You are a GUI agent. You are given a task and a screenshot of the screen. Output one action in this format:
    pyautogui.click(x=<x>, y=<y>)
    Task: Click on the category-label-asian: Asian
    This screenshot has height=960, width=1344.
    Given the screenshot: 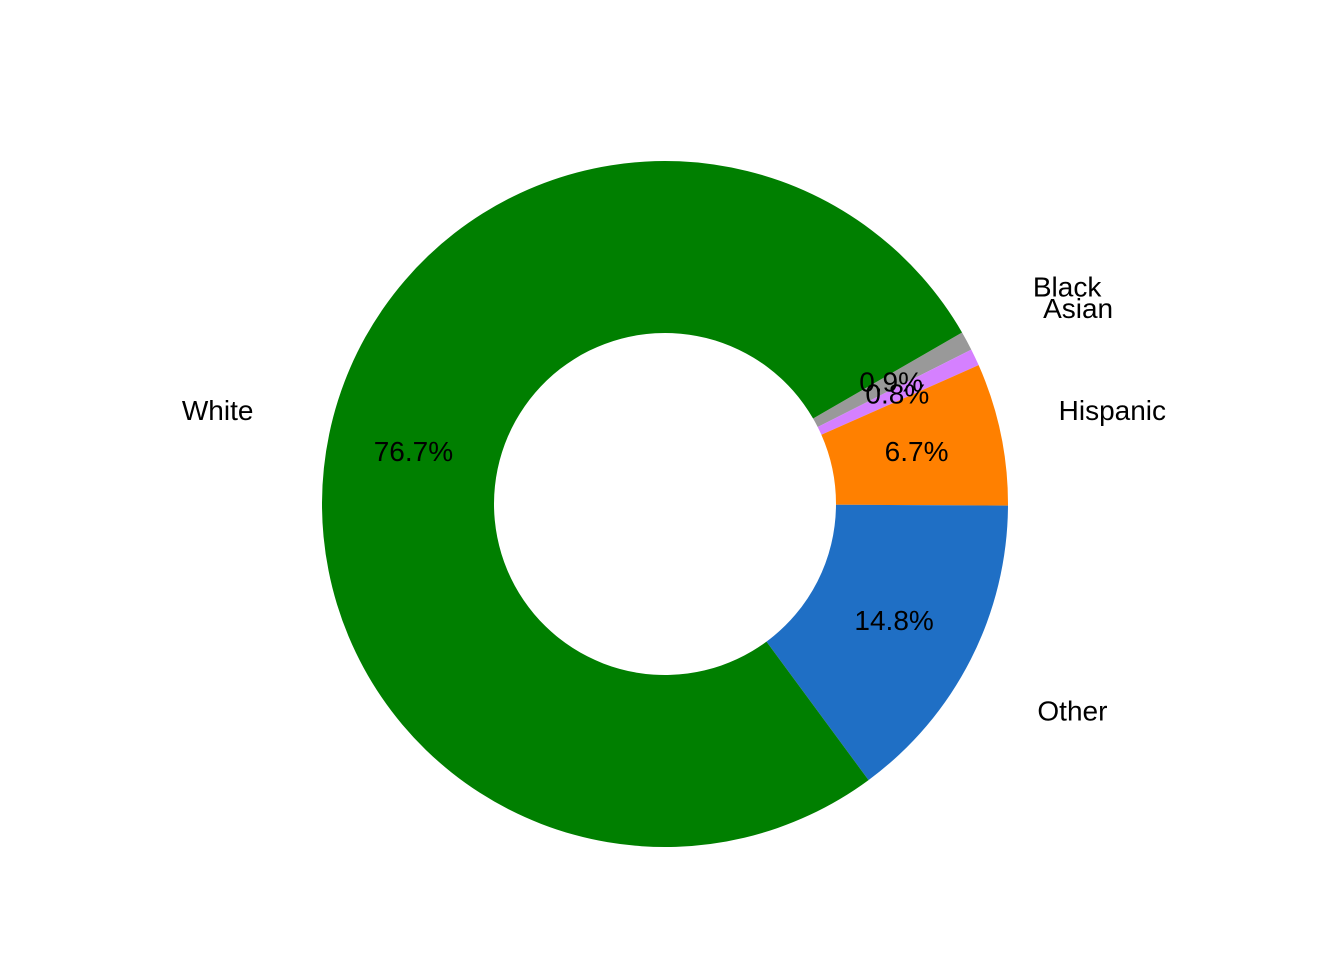 What is the action you would take?
    pyautogui.click(x=1078, y=308)
    